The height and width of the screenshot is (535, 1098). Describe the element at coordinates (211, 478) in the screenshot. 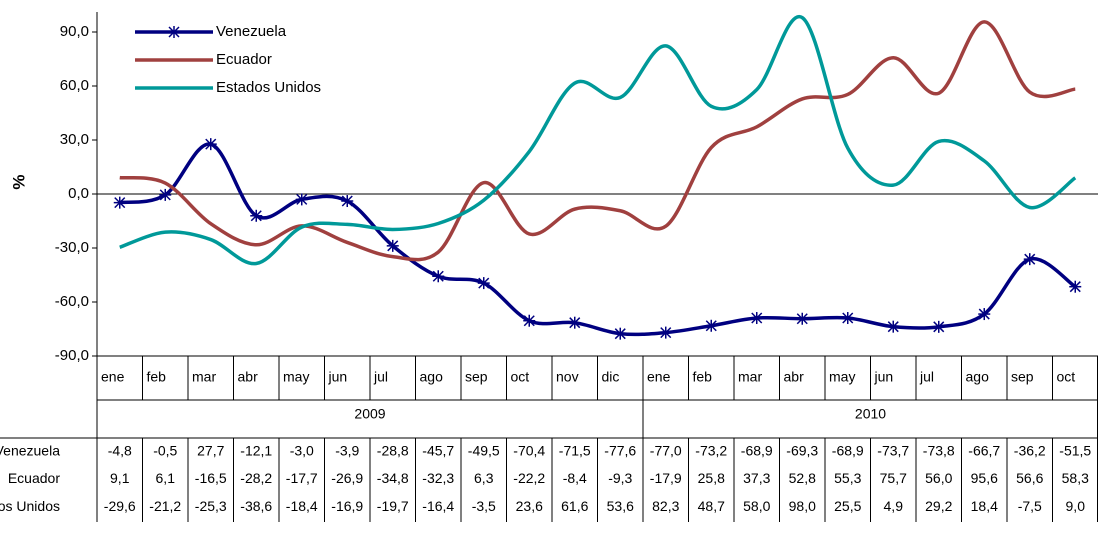

I see `table-value: -16,5` at that location.